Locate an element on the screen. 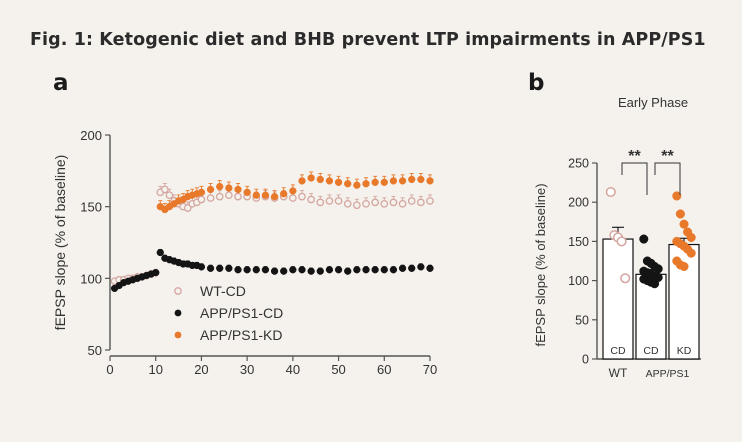  x-tick-label: 10 is located at coordinates (155, 369).